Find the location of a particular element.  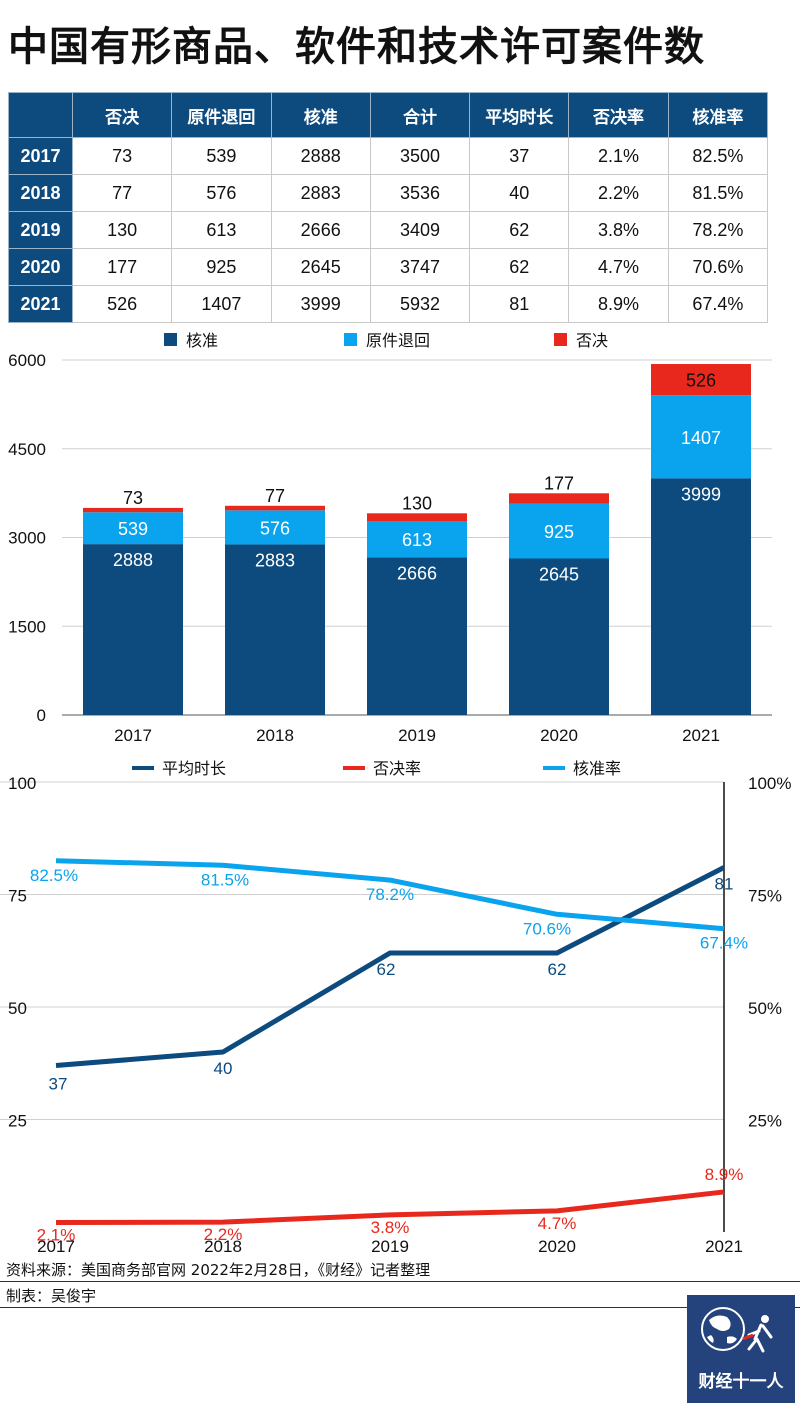

table-header-row: 否决 原件退回 核准 合计 平均时长 否决率 核准率 is located at coordinates (388, 115).